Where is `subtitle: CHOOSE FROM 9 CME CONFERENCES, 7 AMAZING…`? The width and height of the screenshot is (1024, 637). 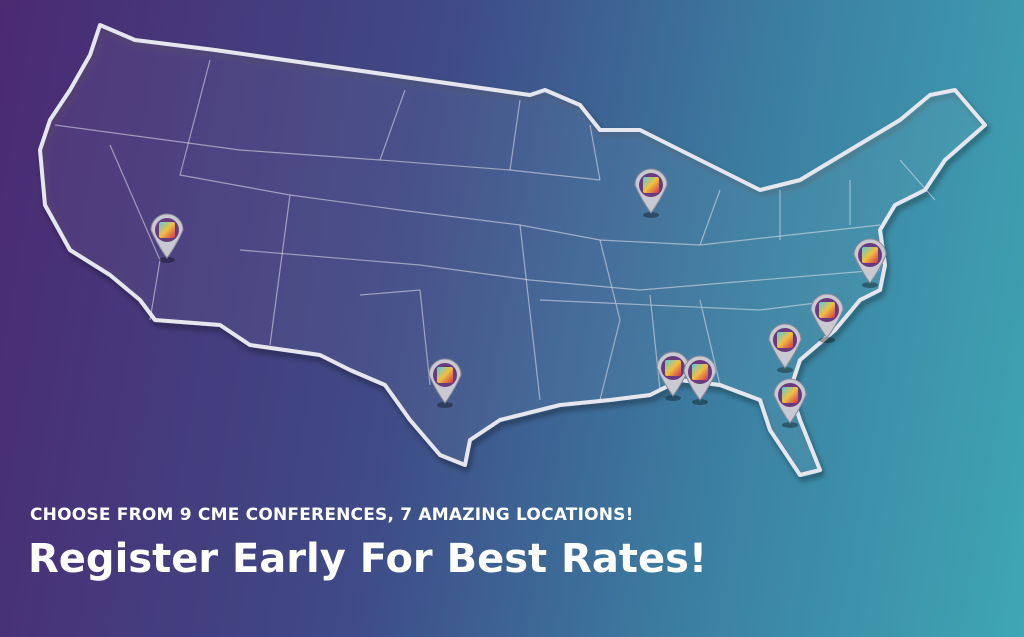
subtitle: CHOOSE FROM 9 CME CONFERENCES, 7 AMAZING… is located at coordinates (332, 515).